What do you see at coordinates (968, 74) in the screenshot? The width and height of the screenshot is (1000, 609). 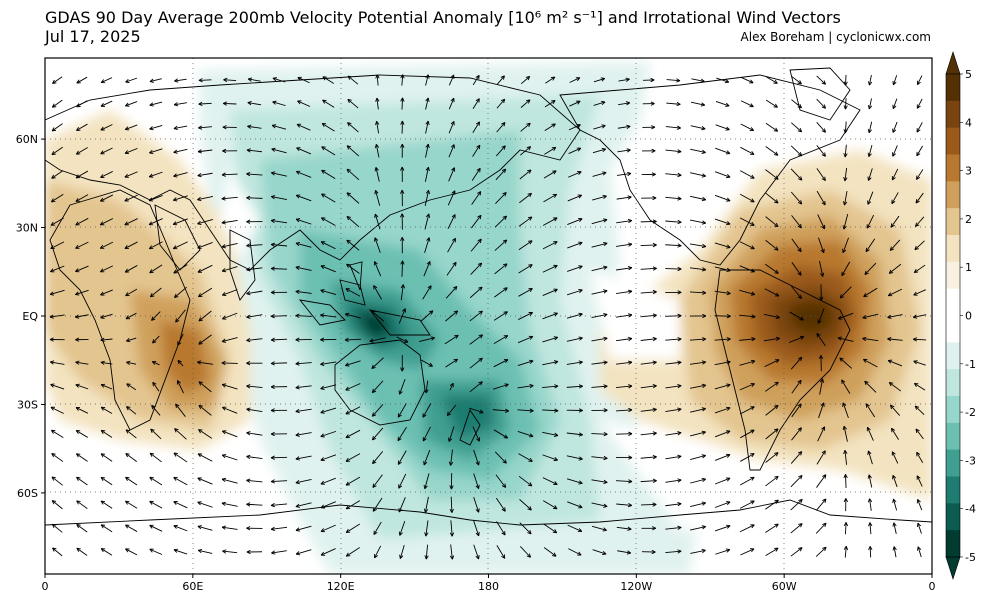 I see `colorbar-label: 5` at bounding box center [968, 74].